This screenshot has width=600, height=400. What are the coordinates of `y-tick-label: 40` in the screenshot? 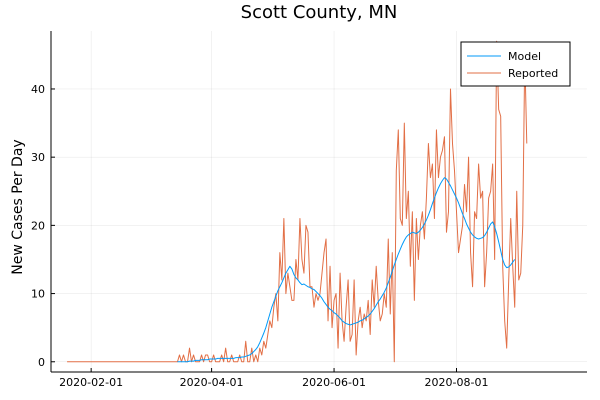 It's located at (38, 89).